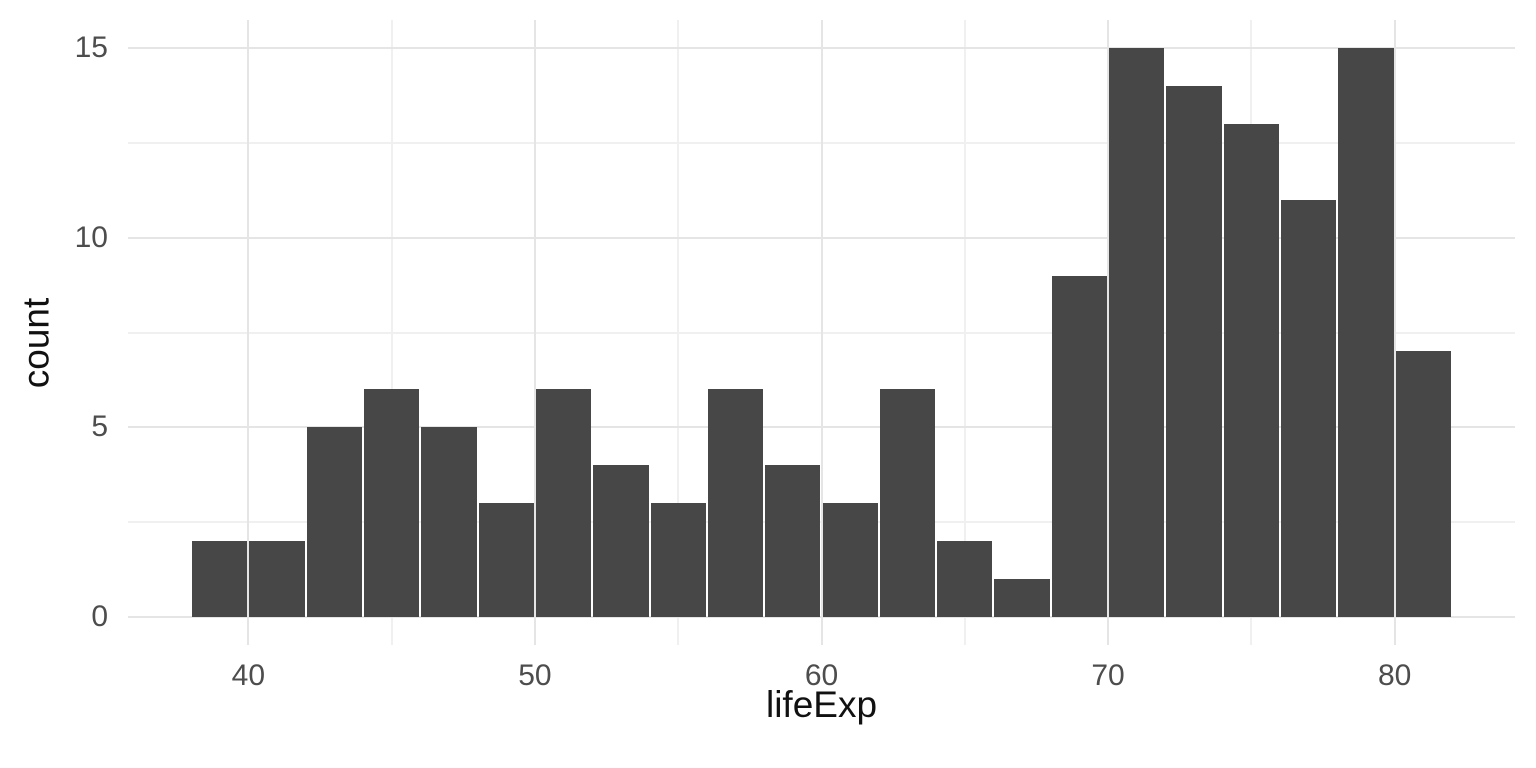  What do you see at coordinates (535, 675) in the screenshot?
I see `x-tick-label: 50` at bounding box center [535, 675].